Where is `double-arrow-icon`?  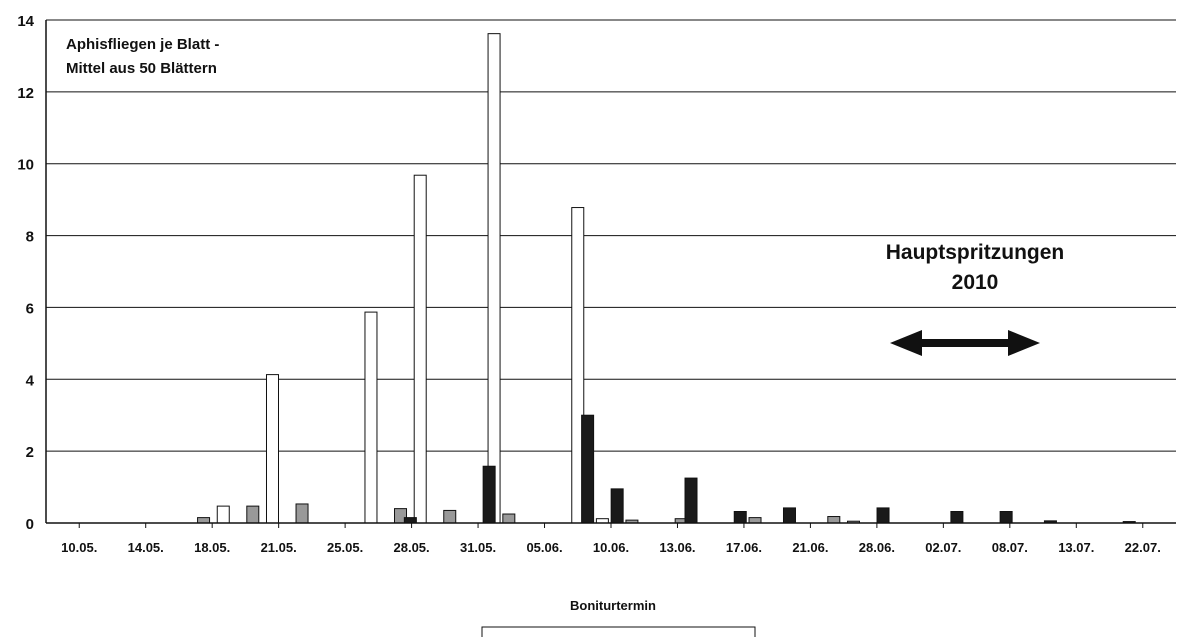 double-arrow-icon is located at coordinates (965, 343).